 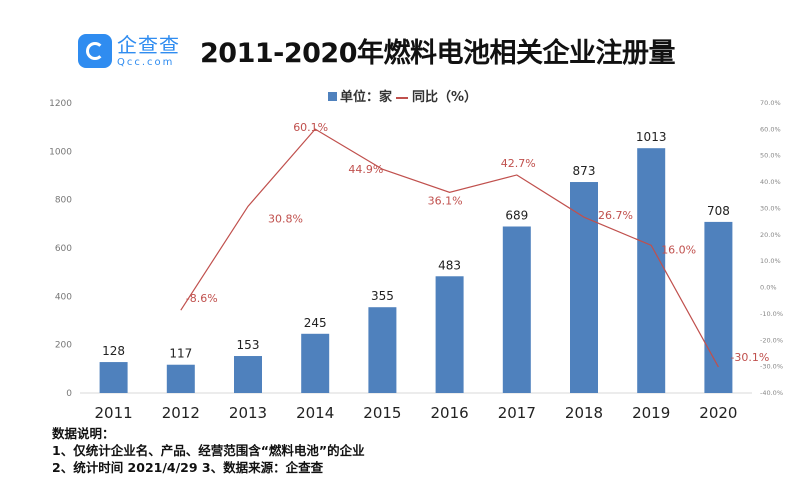 What do you see at coordinates (69, 394) in the screenshot?
I see `left-tick-label: 0` at bounding box center [69, 394].